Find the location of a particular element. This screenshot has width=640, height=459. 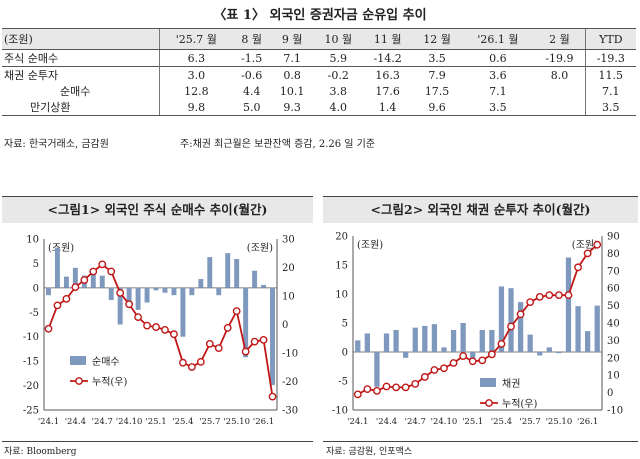

chart-1-title: <그림1> 외국인 주식 순매수 추이(월간) is located at coordinates (157, 210).